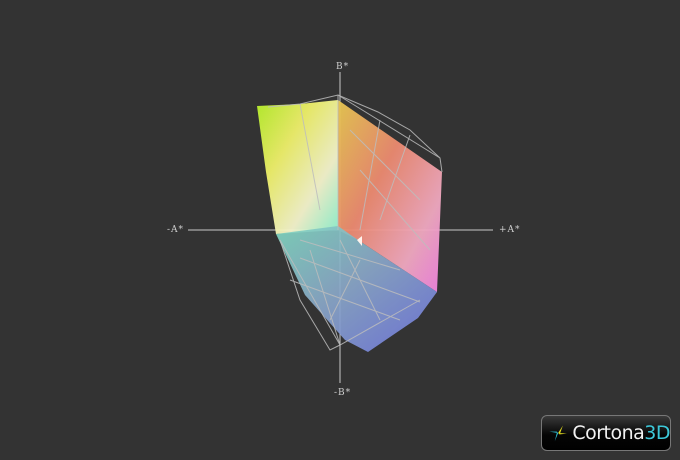  I want to click on axis-label-left: -A*, so click(176, 230).